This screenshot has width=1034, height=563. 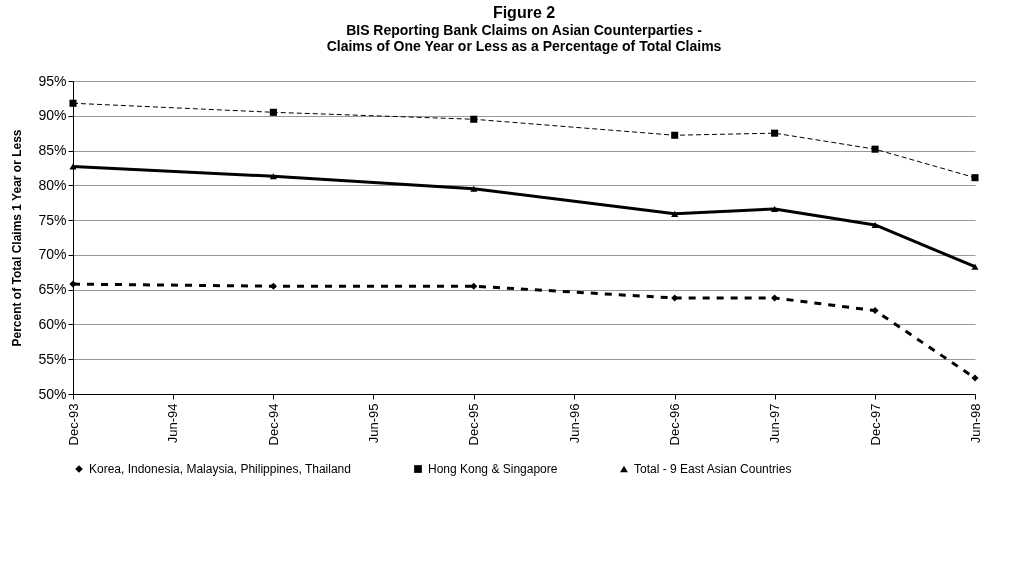 What do you see at coordinates (574, 423) in the screenshot?
I see `x-tick-label: Jun-96` at bounding box center [574, 423].